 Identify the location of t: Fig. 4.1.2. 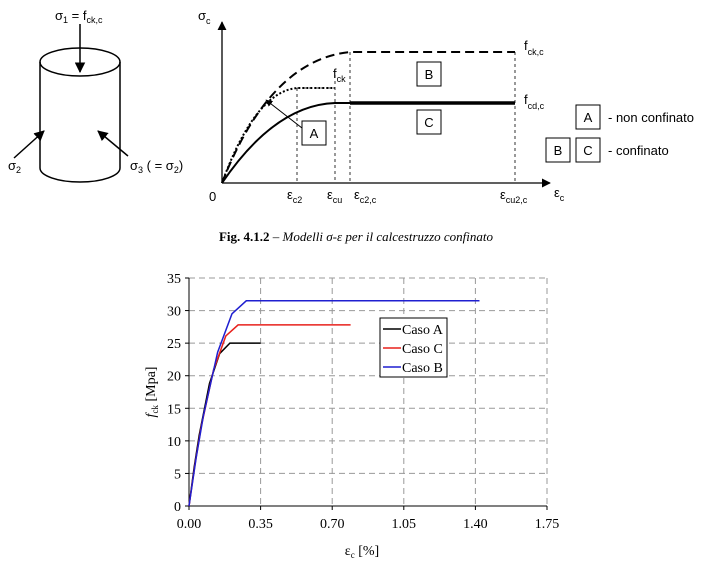
(244, 236).